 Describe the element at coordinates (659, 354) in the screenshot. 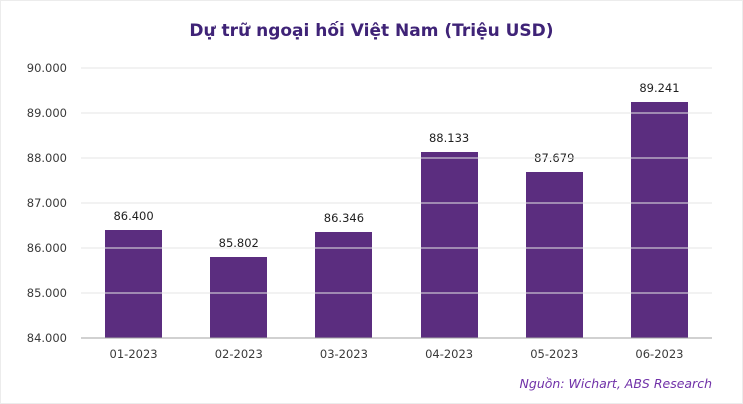

I see `x-tick-label: 06-2023` at that location.